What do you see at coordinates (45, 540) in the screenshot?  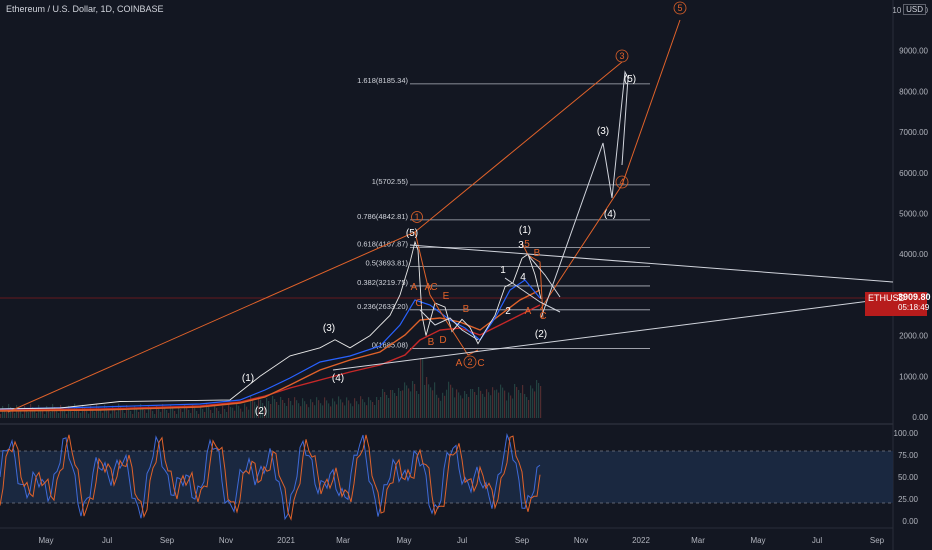 I see `time-tick-label: May` at bounding box center [45, 540].